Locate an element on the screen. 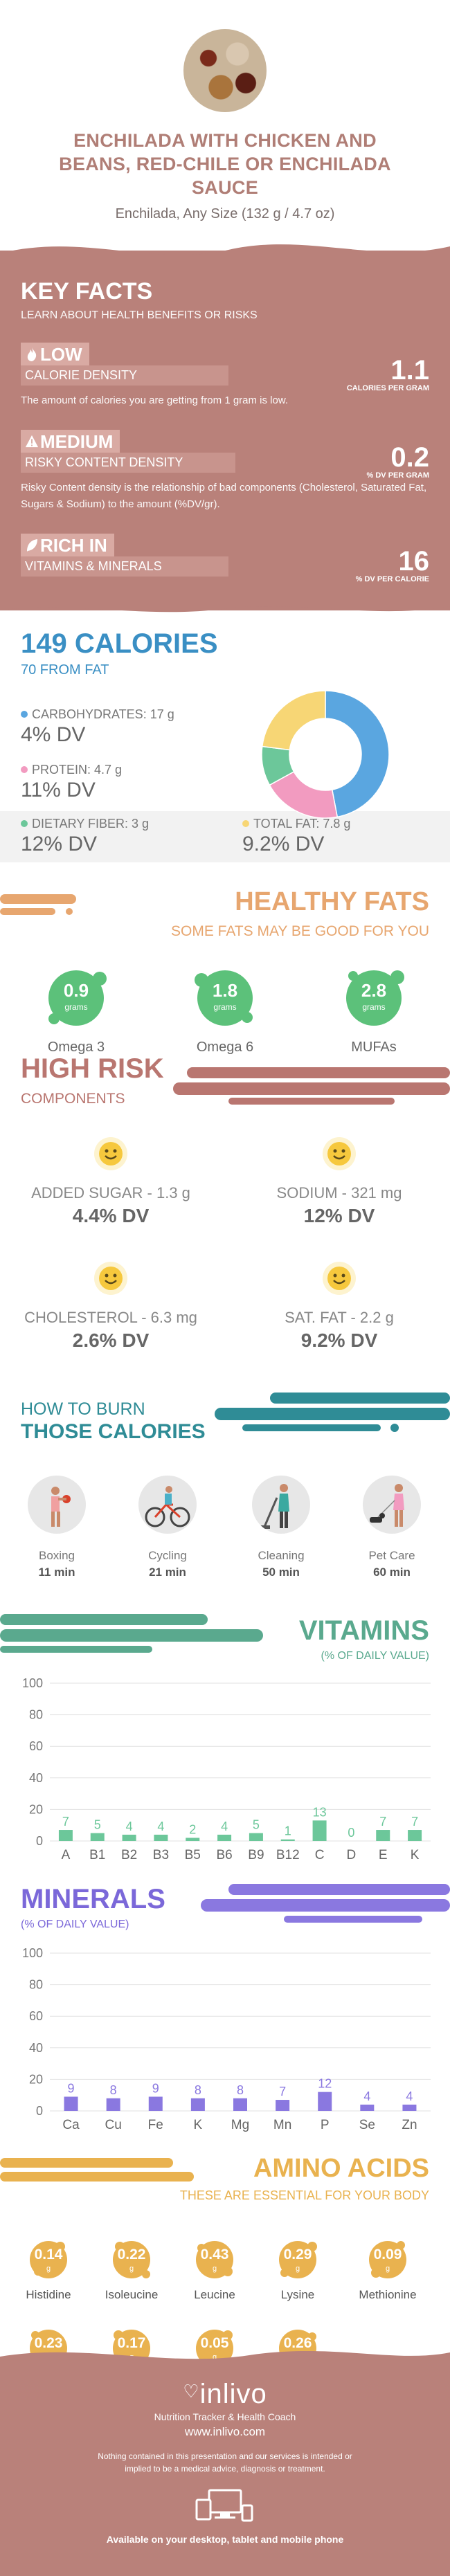 The width and height of the screenshot is (450, 2576). x-tick-label: B3 is located at coordinates (161, 1855).